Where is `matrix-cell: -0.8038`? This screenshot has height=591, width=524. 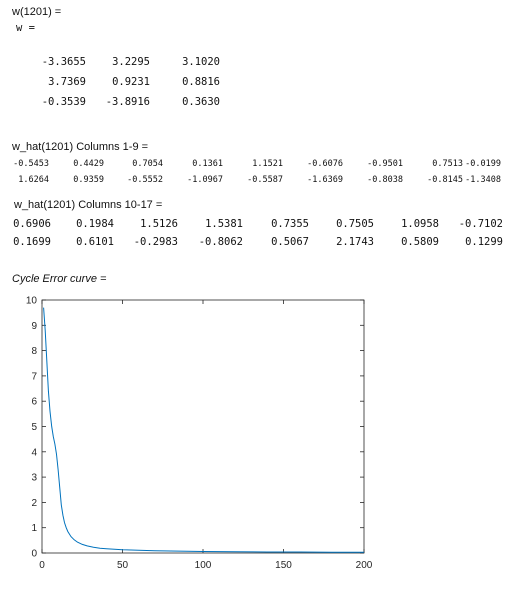
matrix-cell: -0.8038 is located at coordinates (385, 180).